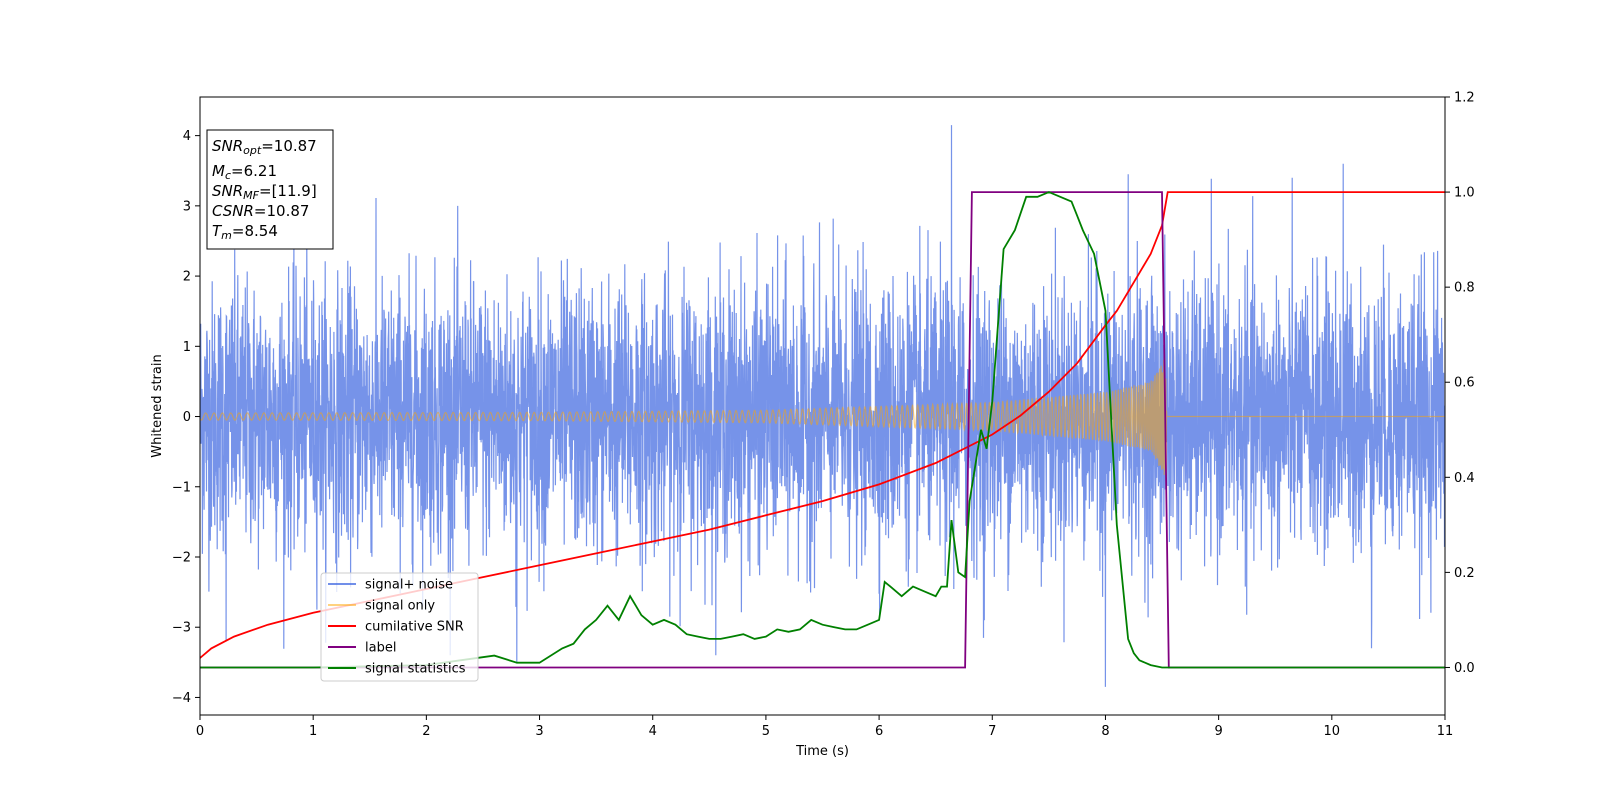 The width and height of the screenshot is (1600, 800). Describe the element at coordinates (1332, 731) in the screenshot. I see `x-tick-label: 10` at that location.